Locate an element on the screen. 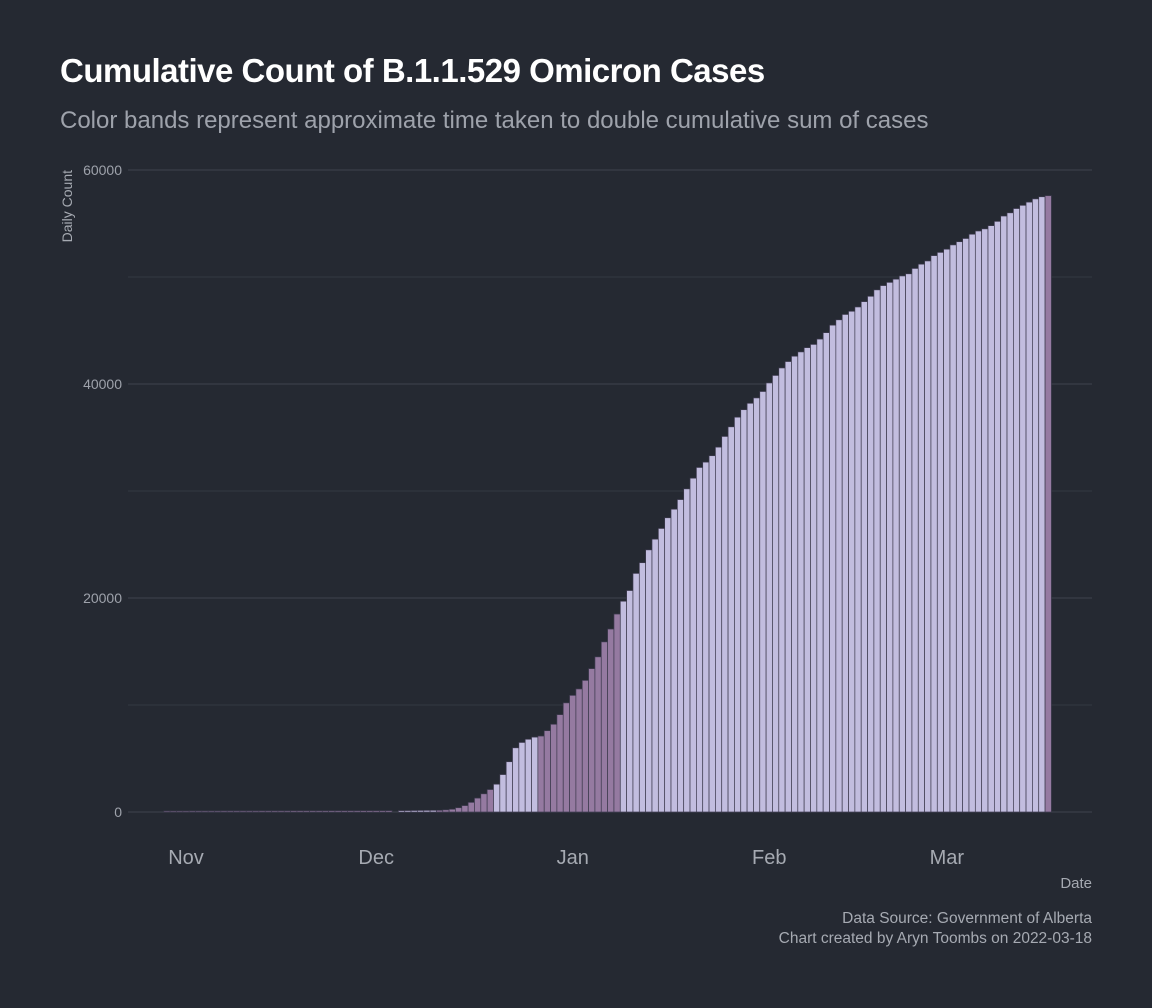 The height and width of the screenshot is (1008, 1152). y-tick-label: 0 is located at coordinates (118, 812).